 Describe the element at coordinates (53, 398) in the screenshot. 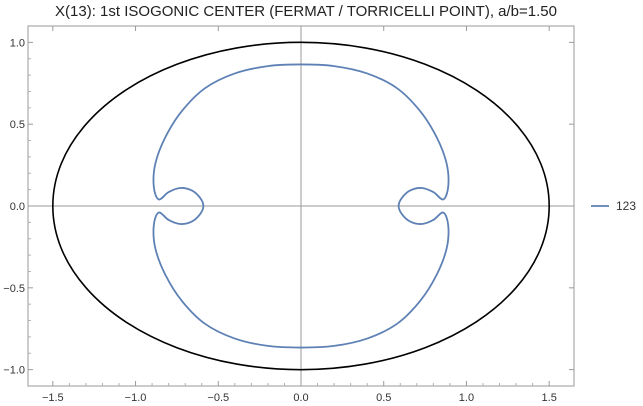

I see `x-tick-label: −1.5` at that location.